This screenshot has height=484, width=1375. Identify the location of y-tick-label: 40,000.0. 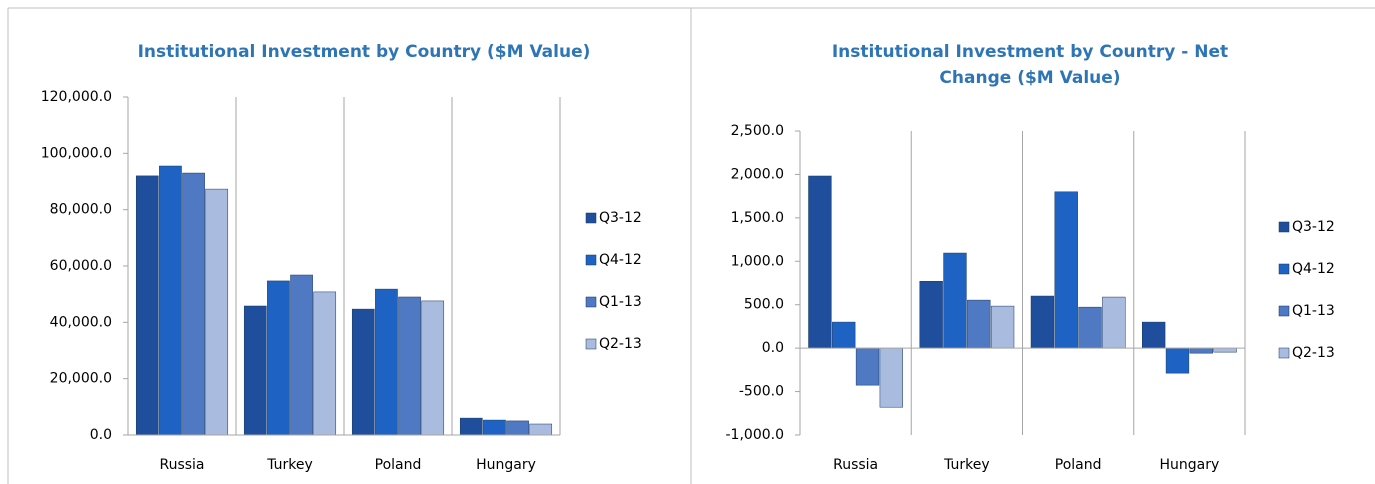
(81, 322).